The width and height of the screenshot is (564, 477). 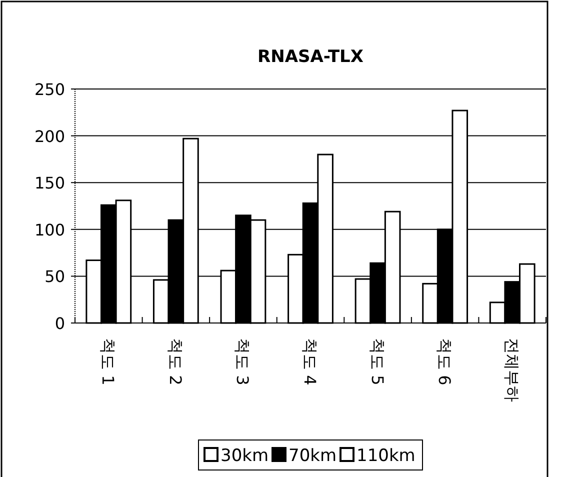 What do you see at coordinates (377, 362) in the screenshot?
I see `x-tick-label: 척도 5` at bounding box center [377, 362].